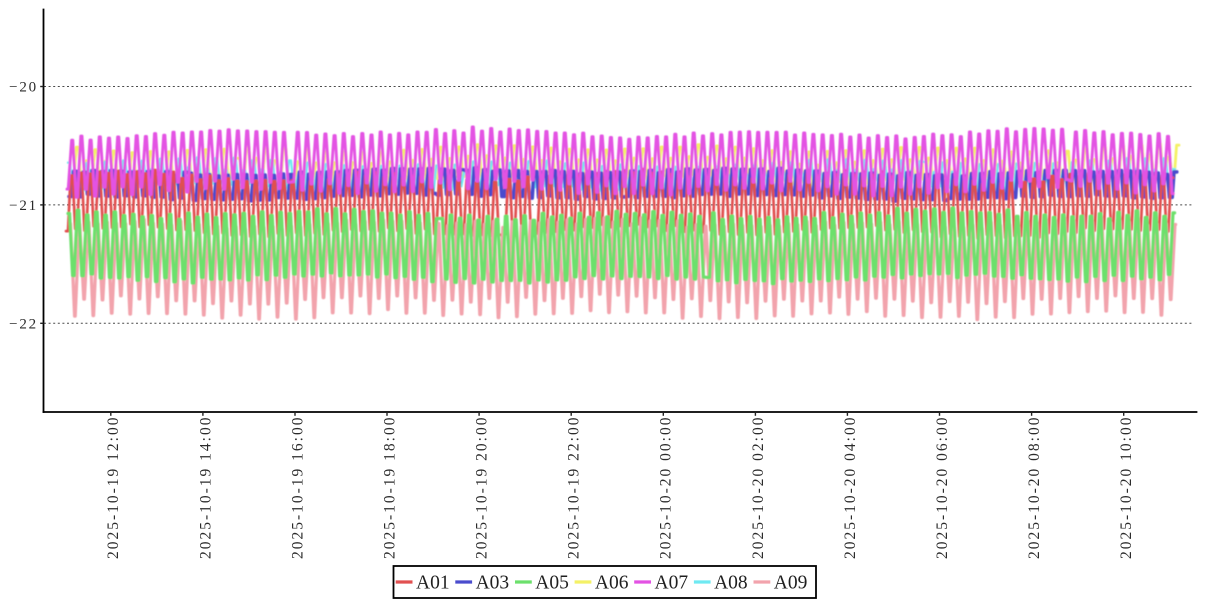  Describe the element at coordinates (758, 488) in the screenshot. I see `svg-text: 2025-10-20 02:00` at that location.